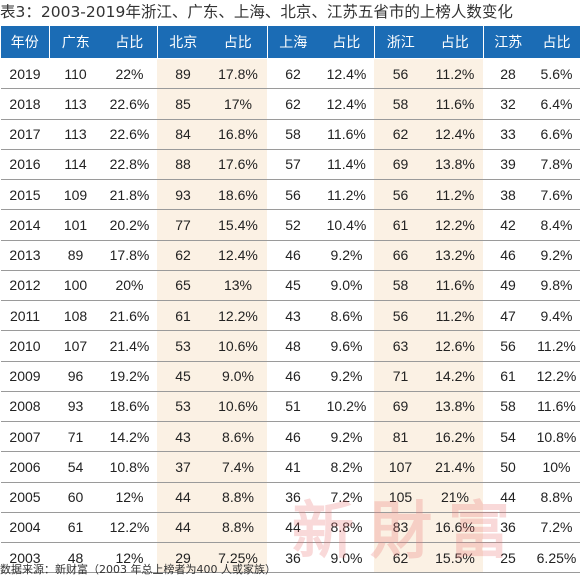 The height and width of the screenshot is (578, 580). I want to click on table-cell: 114, so click(75, 165).